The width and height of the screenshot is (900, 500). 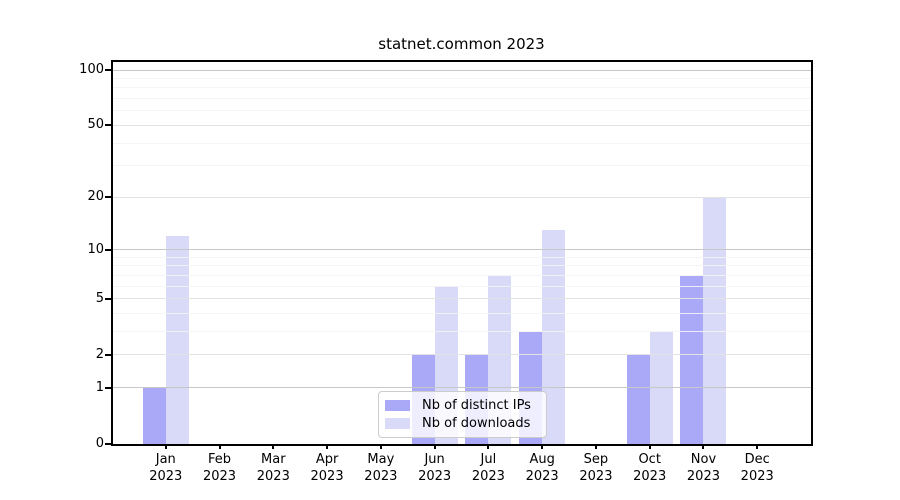 What do you see at coordinates (220, 468) in the screenshot?
I see `x-tick-label: Feb 2023` at bounding box center [220, 468].